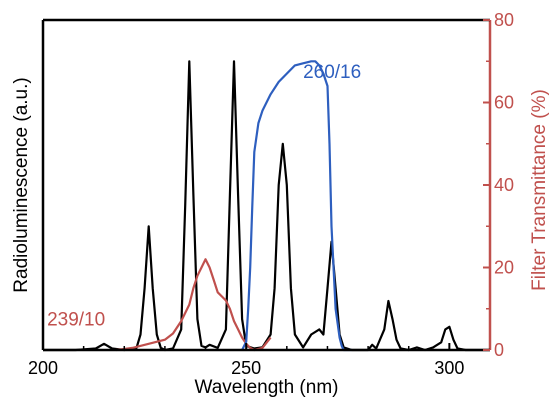  Describe the element at coordinates (332, 72) in the screenshot. I see `annotation-260-16: 260/16` at that location.